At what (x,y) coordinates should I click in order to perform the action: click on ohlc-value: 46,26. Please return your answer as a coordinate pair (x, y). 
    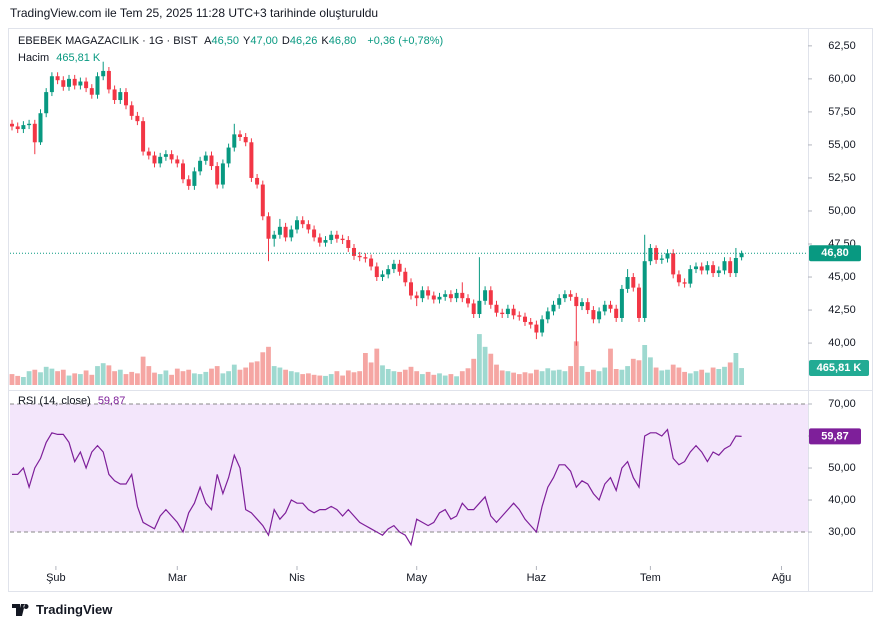
    Looking at the image, I should click on (303, 41).